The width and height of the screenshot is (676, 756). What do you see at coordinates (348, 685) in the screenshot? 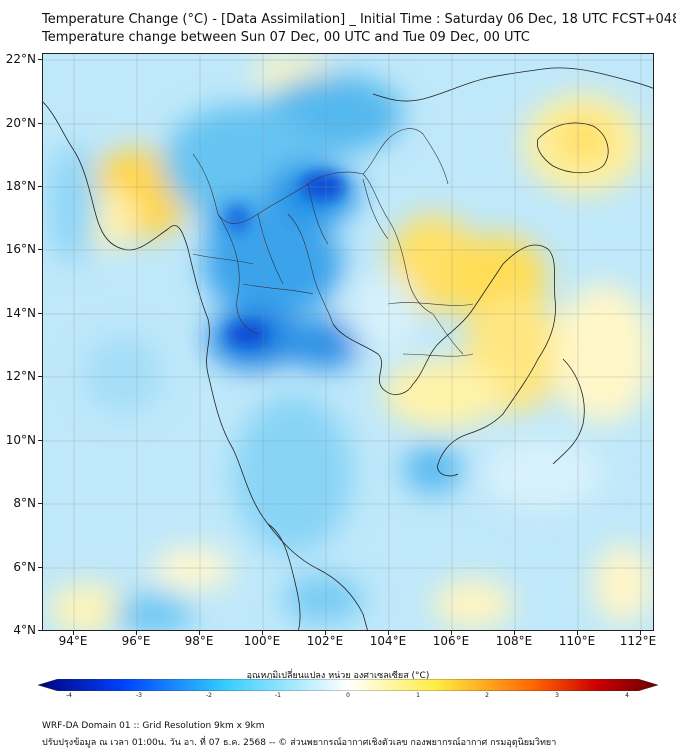
I see `colorbar` at bounding box center [348, 685].